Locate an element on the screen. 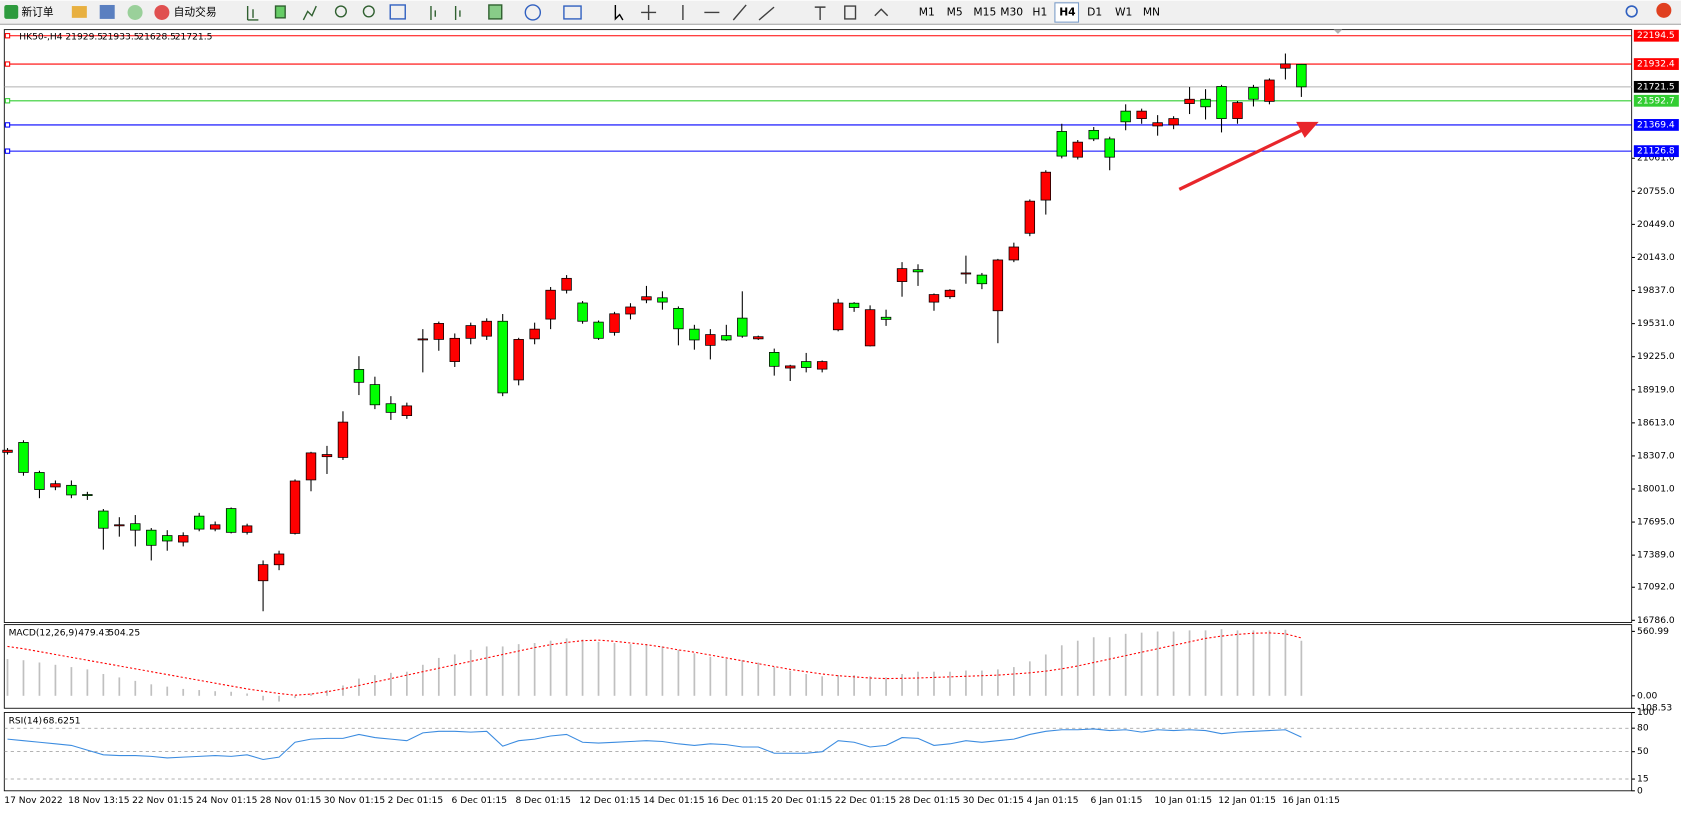 Image resolution: width=1681 pixels, height=814 pixels. new-order-button: 新订单 is located at coordinates (37, 11).